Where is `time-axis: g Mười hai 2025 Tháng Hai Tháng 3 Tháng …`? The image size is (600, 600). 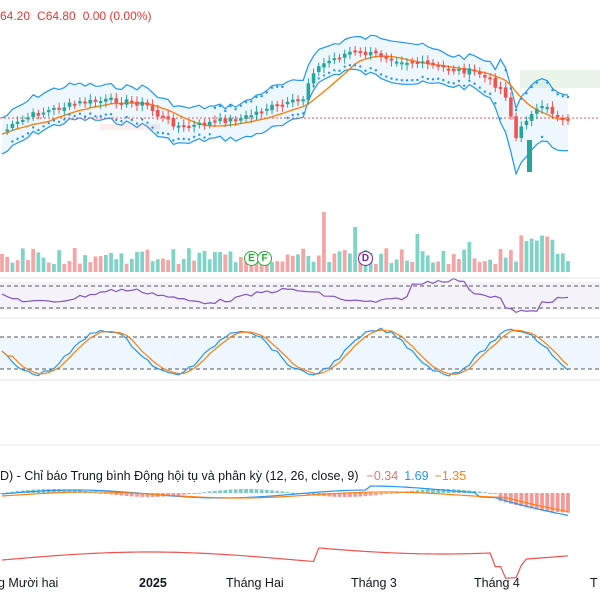 time-axis: g Mười hai 2025 Tháng Hai Tháng 3 Tháng … is located at coordinates (300, 586).